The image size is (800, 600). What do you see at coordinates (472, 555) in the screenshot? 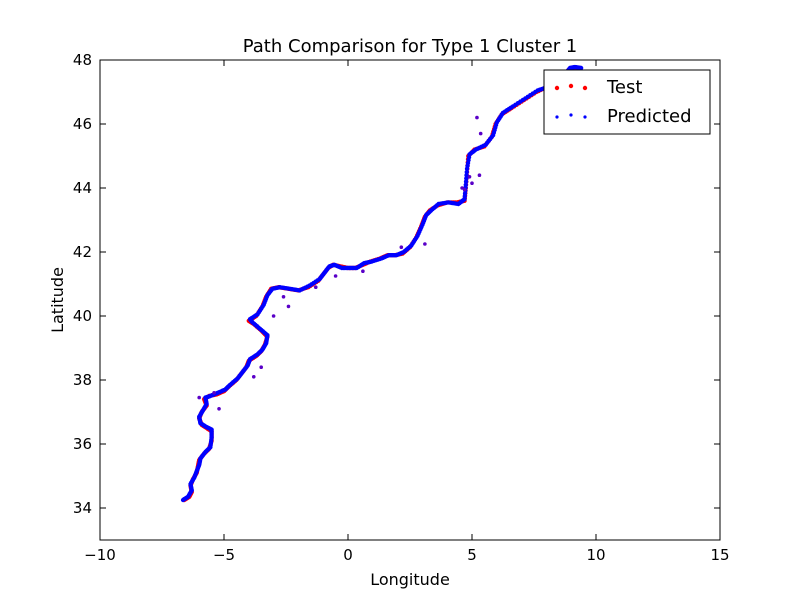
I see `x-tick-label: 5` at bounding box center [472, 555].